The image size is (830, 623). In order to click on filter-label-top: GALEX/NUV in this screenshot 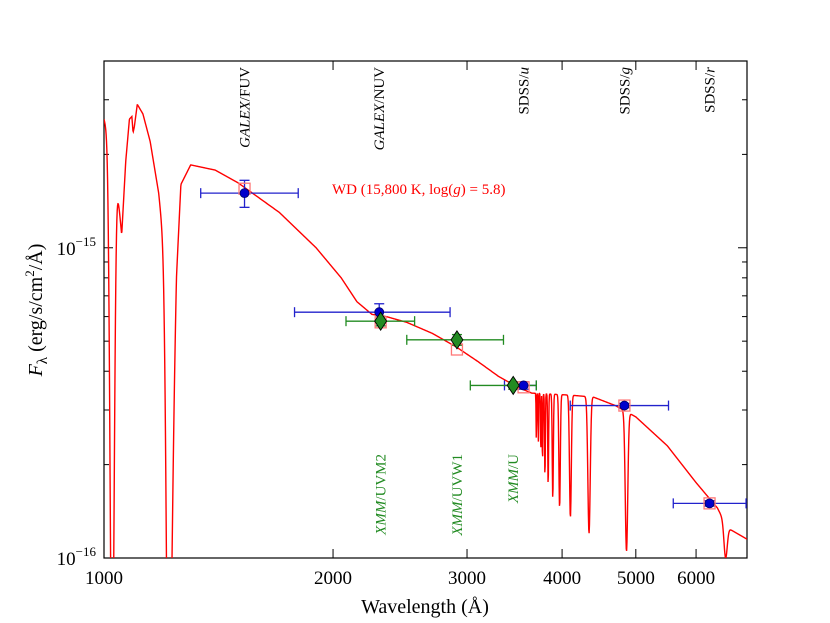, I will do `click(380, 109)`.